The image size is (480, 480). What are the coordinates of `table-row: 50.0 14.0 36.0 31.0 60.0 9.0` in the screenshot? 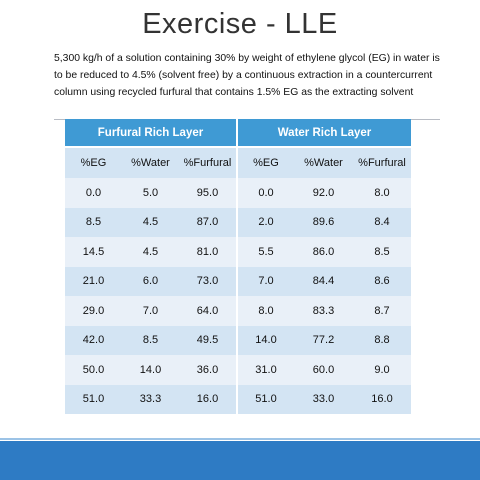 It's located at (238, 370).